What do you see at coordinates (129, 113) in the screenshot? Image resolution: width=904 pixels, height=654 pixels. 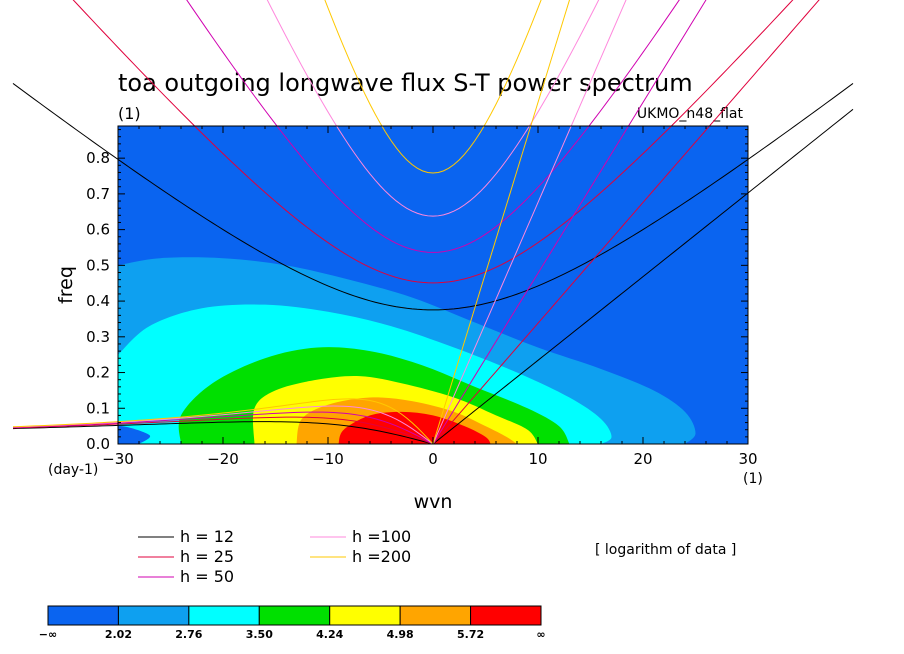 I see `title-units: (1)` at bounding box center [129, 113].